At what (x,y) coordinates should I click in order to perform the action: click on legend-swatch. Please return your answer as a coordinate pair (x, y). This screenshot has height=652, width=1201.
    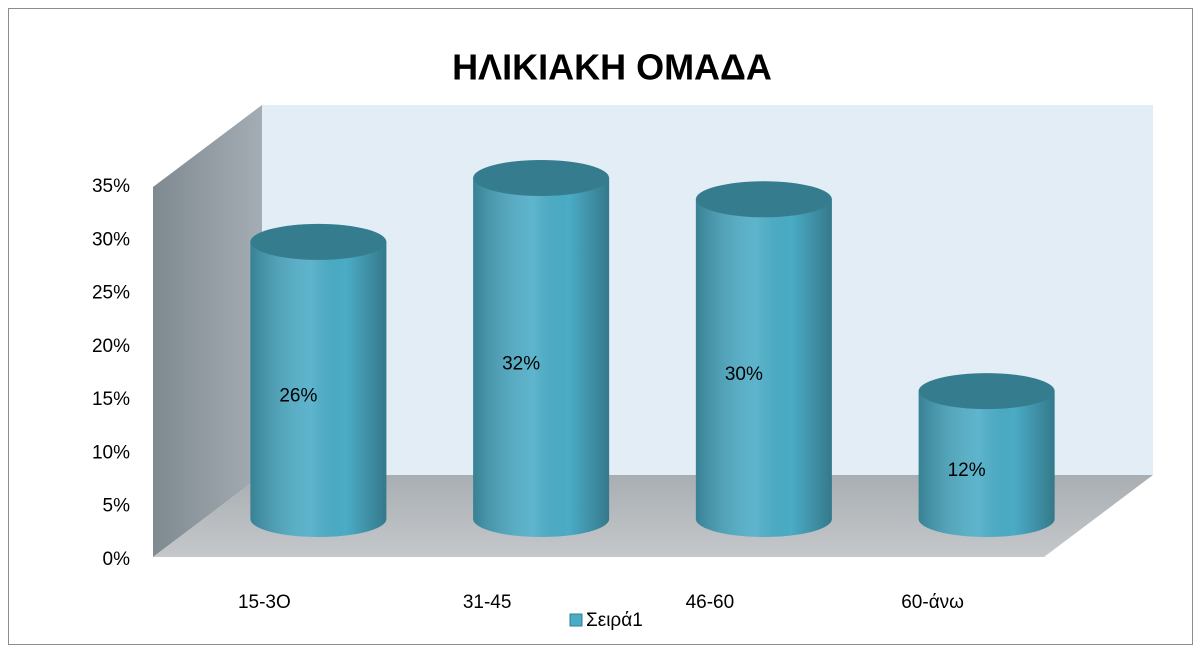
    Looking at the image, I should click on (576, 620).